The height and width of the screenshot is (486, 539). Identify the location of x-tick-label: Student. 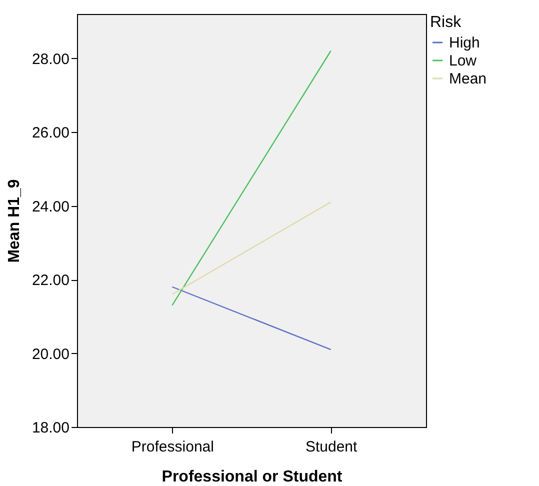
(331, 447).